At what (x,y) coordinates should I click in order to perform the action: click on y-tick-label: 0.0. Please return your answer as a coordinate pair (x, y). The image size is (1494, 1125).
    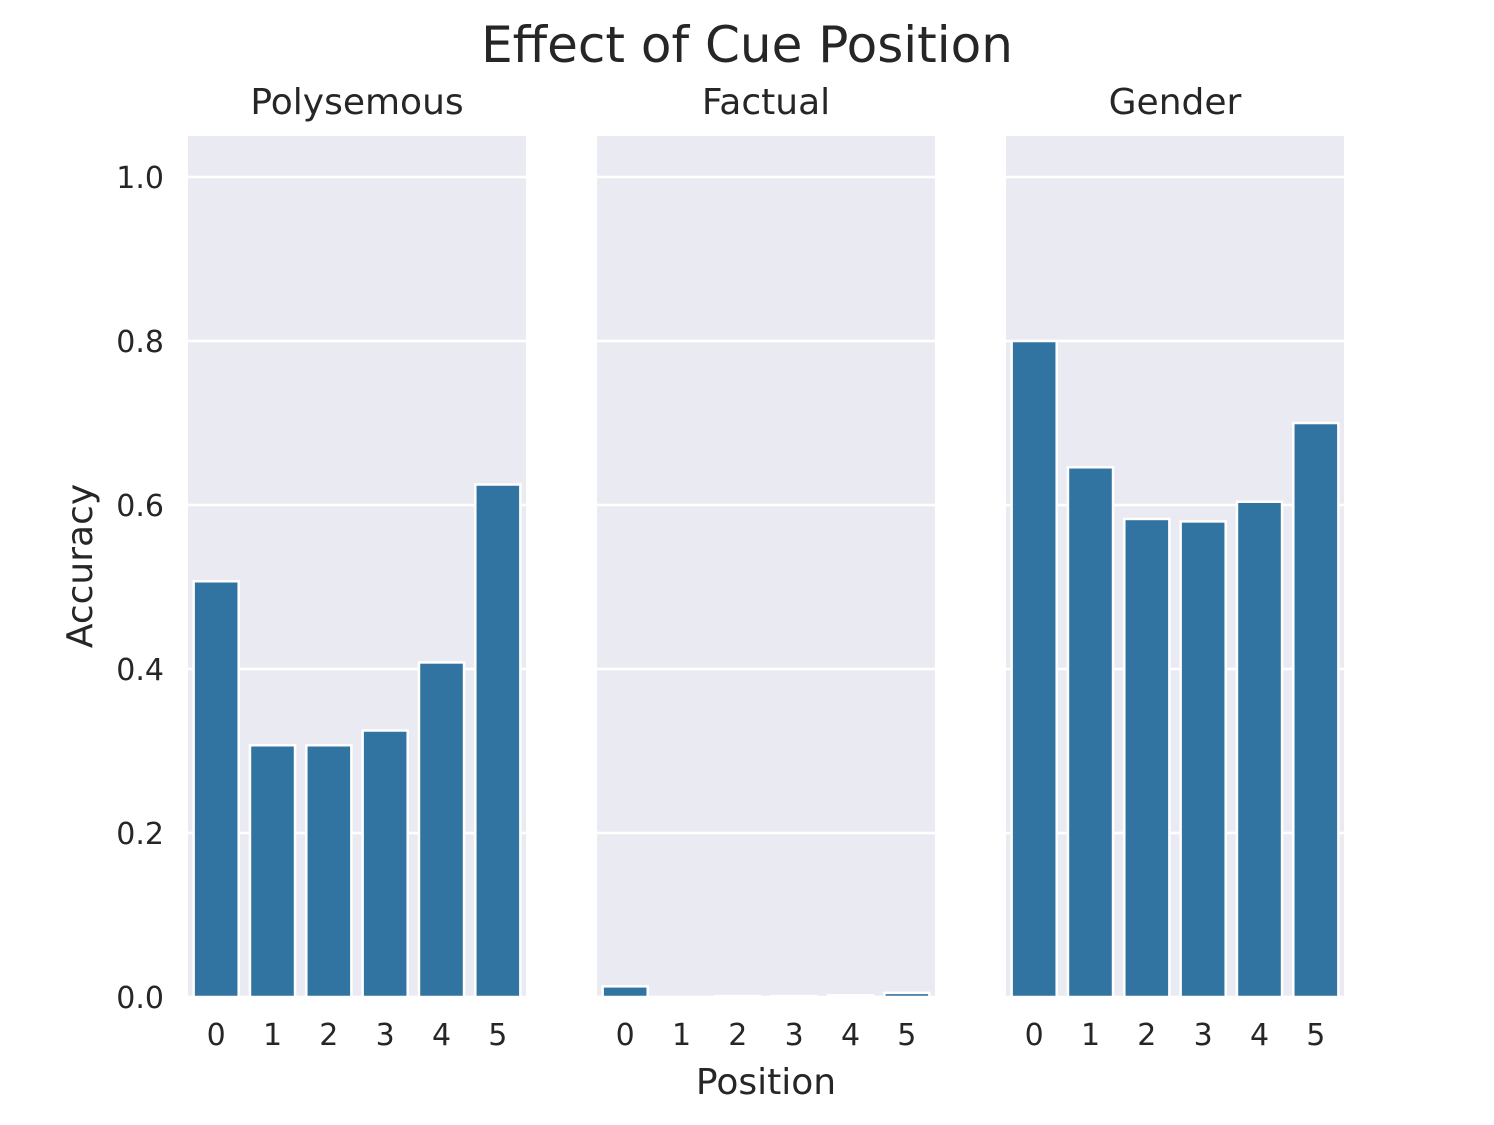
    Looking at the image, I should click on (140, 998).